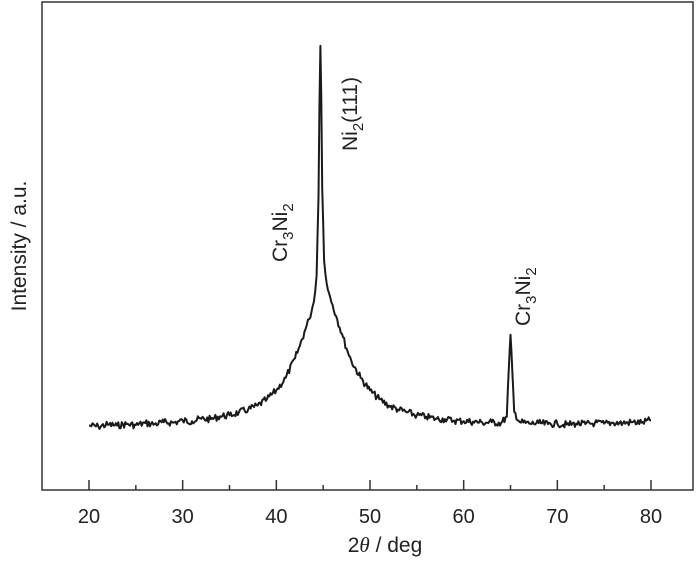 This screenshot has width=700, height=561. Describe the element at coordinates (183, 517) in the screenshot. I see `x-tick-label: 30` at that location.